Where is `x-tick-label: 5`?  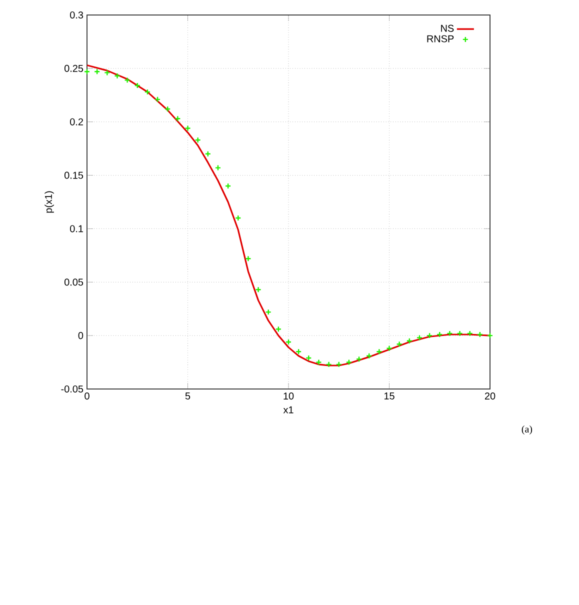 x-tick-label: 5 is located at coordinates (187, 396).